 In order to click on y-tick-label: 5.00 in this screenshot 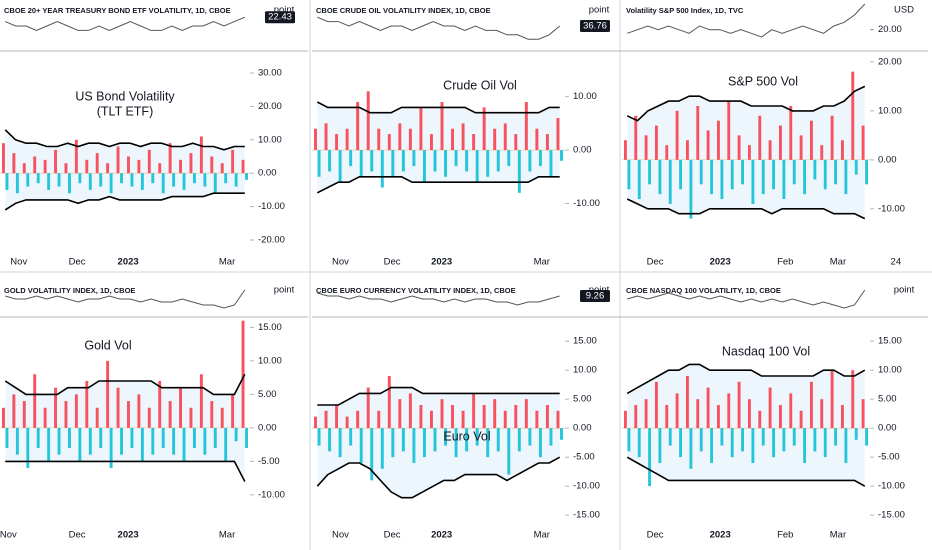, I will do `click(582, 399)`.